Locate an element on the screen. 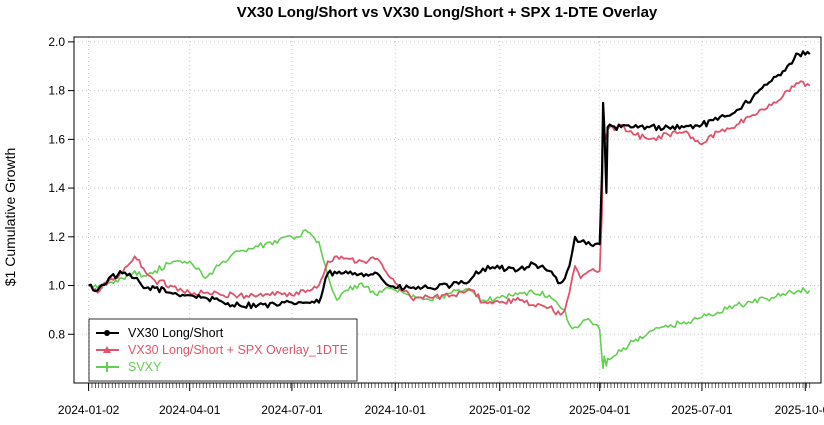 The height and width of the screenshot is (425, 824). y-tick-label: 1.0 is located at coordinates (56, 286).